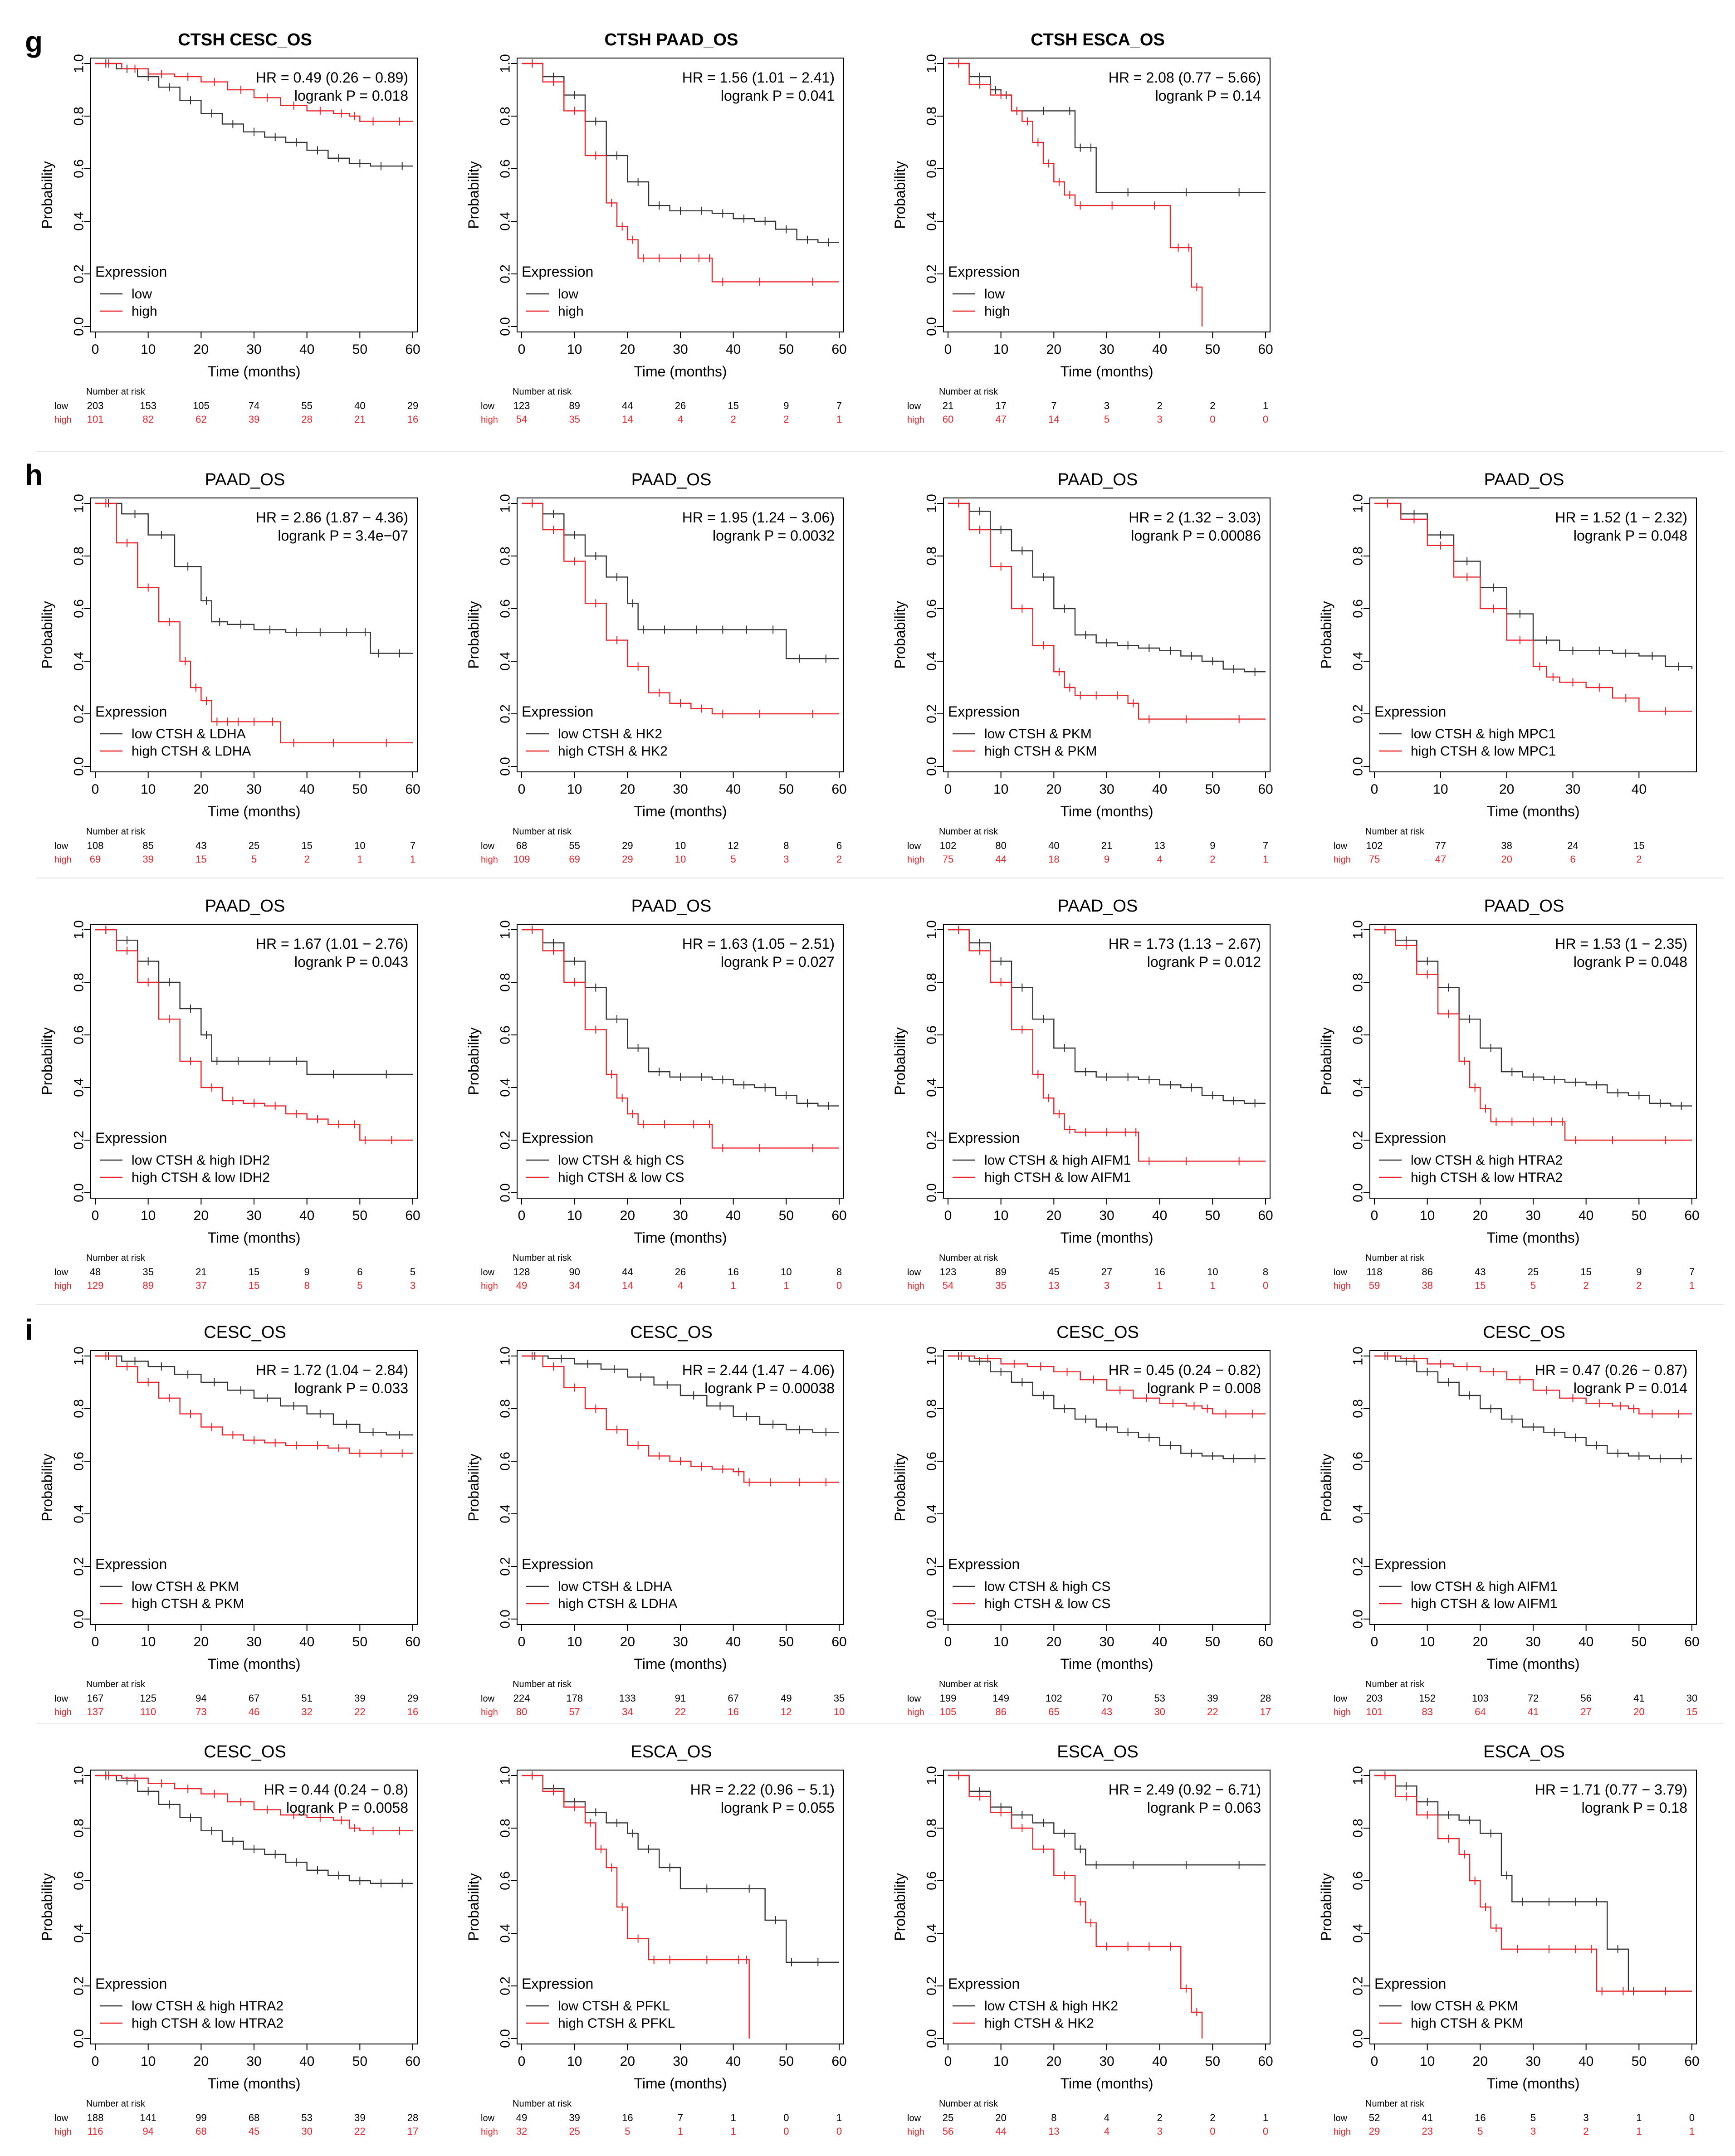 The height and width of the screenshot is (2156, 1735). What do you see at coordinates (1533, 2117) in the screenshot?
I see `risk-value-low: 5` at bounding box center [1533, 2117].